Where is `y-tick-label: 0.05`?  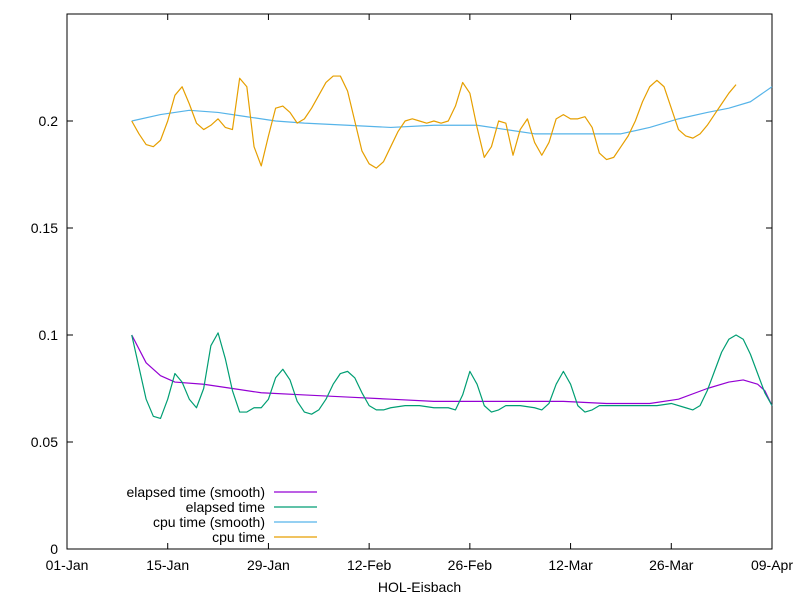 y-tick-label: 0.05 is located at coordinates (44, 442).